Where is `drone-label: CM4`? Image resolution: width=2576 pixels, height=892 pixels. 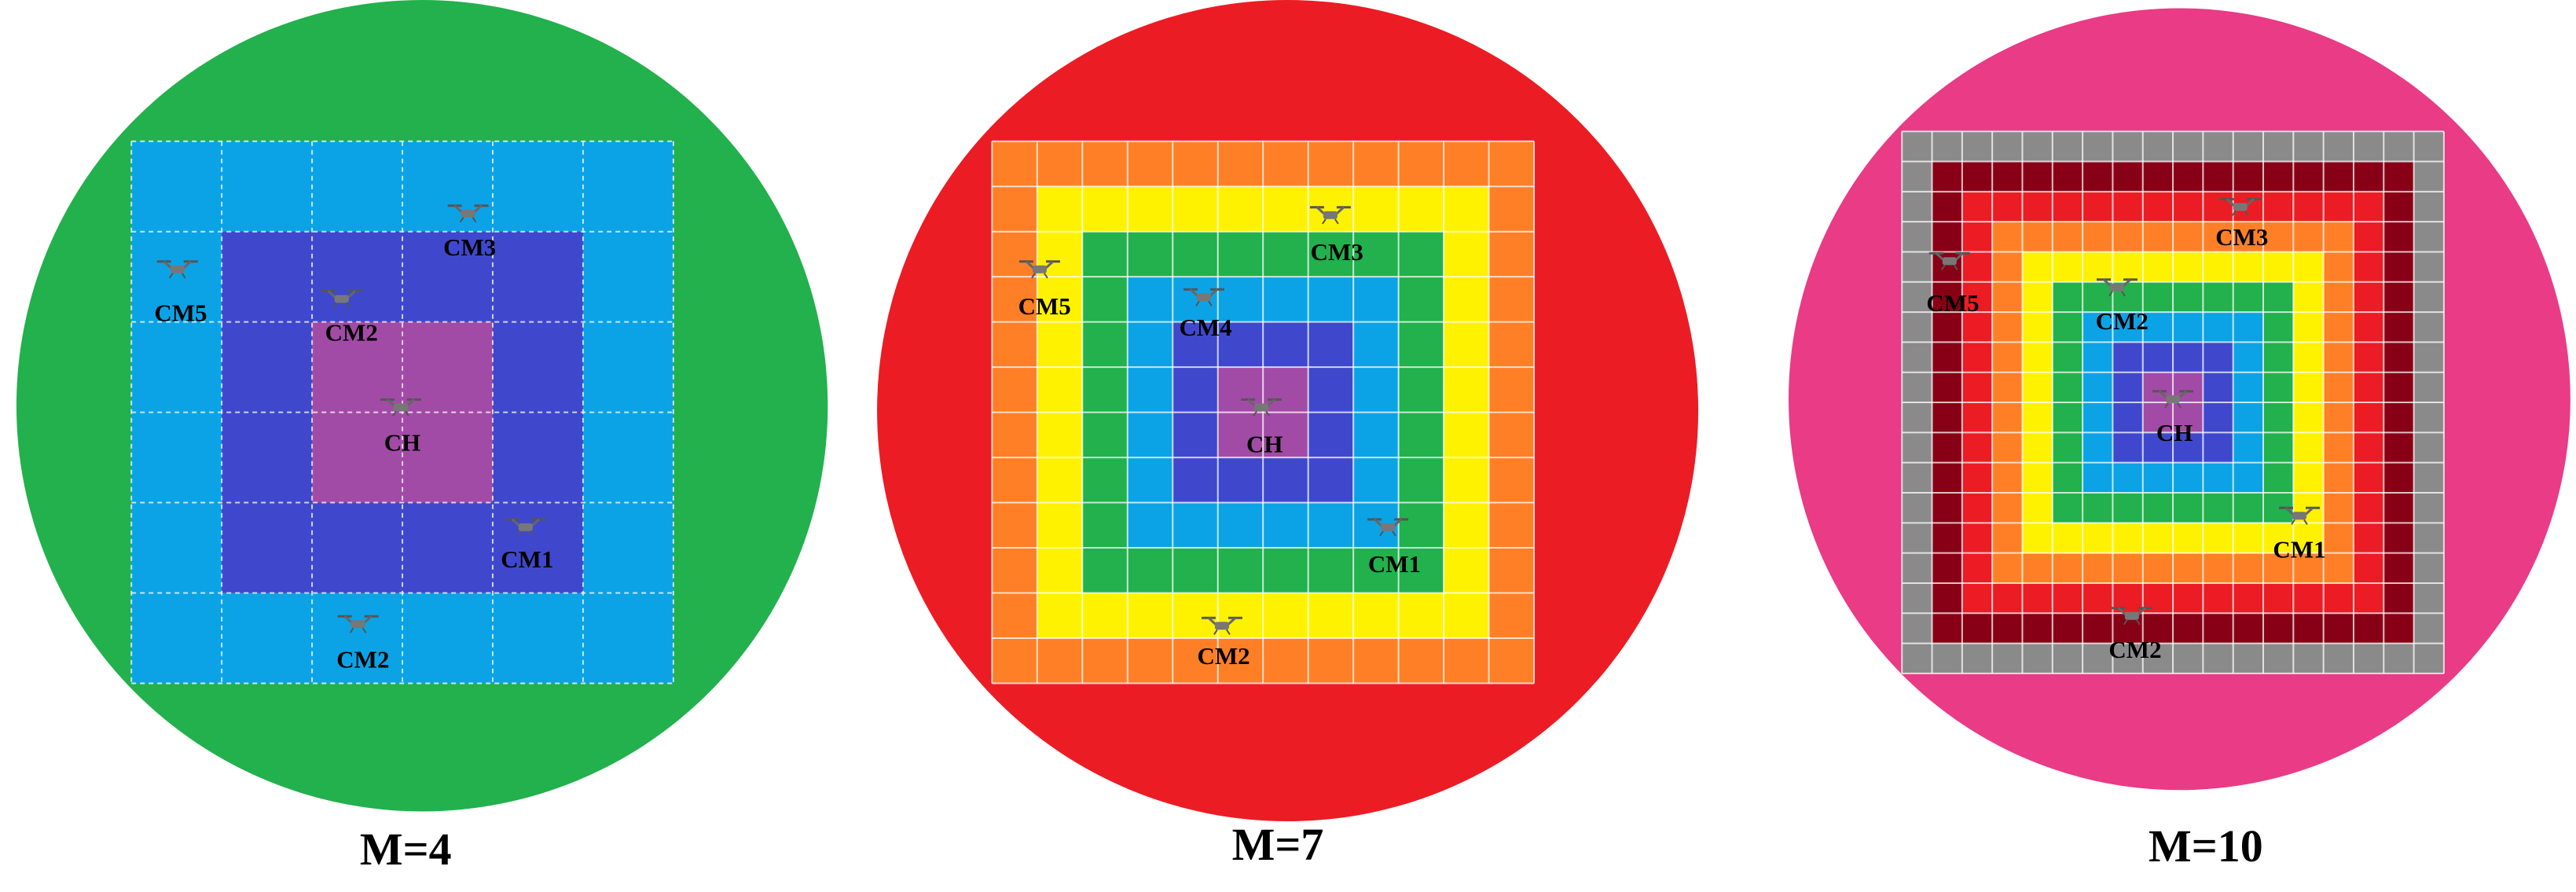 drone-label: CM4 is located at coordinates (1205, 327).